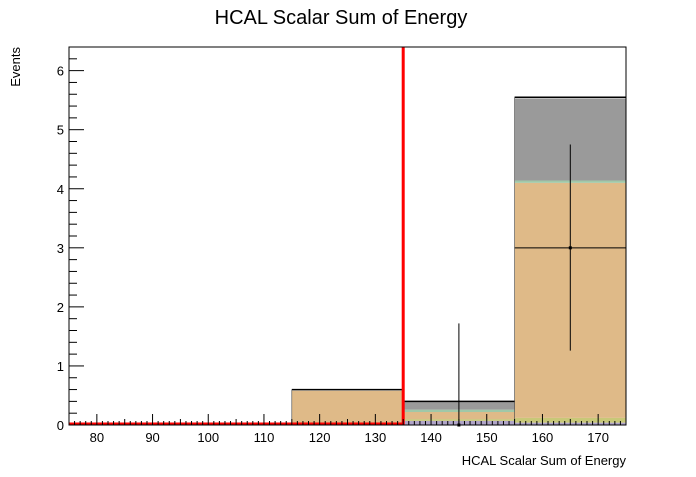 The width and height of the screenshot is (696, 477). Describe the element at coordinates (97, 437) in the screenshot. I see `x-tick-label: 80` at that location.